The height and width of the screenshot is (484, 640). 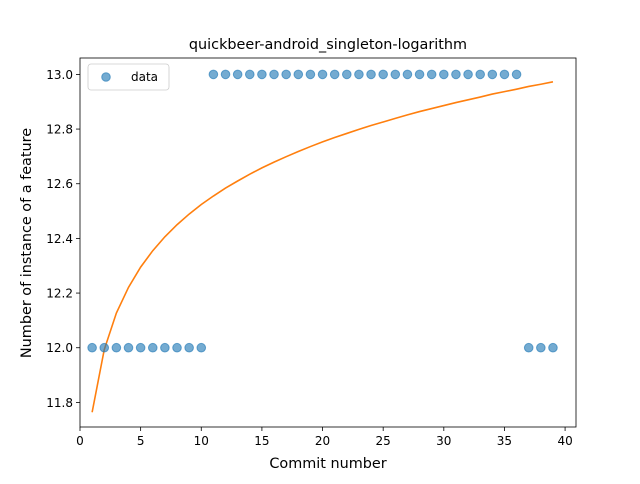 I want to click on legend-label: data, so click(x=144, y=77).